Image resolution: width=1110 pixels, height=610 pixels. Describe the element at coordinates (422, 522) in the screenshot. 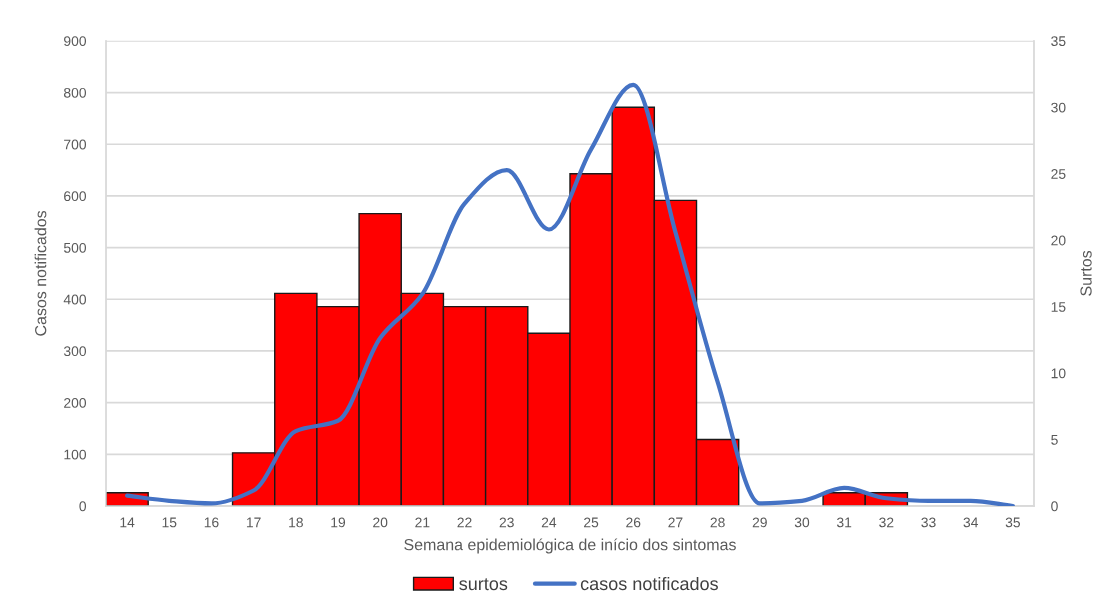

I see `x-tick-label: 21` at that location.